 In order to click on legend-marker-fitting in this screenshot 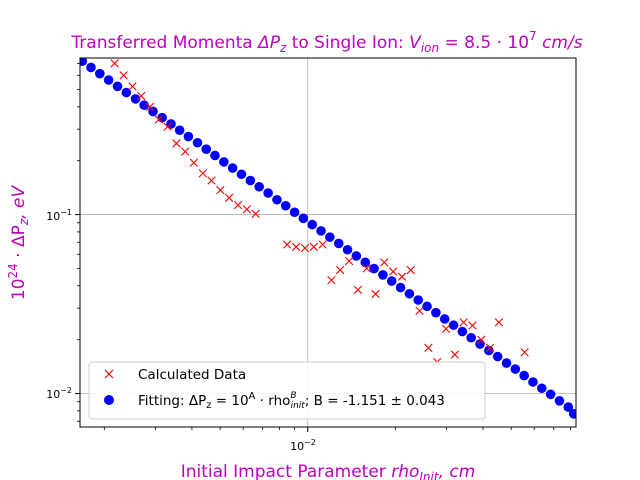, I will do `click(109, 400)`.